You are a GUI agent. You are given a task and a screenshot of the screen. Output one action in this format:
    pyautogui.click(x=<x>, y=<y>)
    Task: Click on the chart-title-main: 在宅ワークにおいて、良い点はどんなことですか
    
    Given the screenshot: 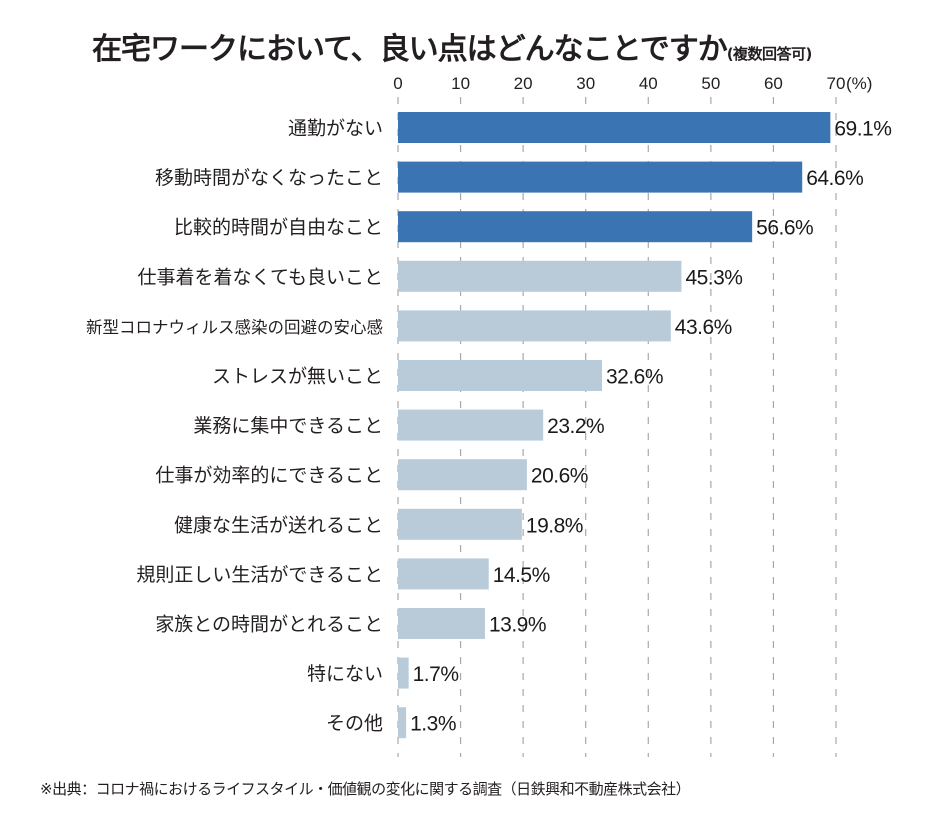 What is the action you would take?
    pyautogui.click(x=410, y=49)
    